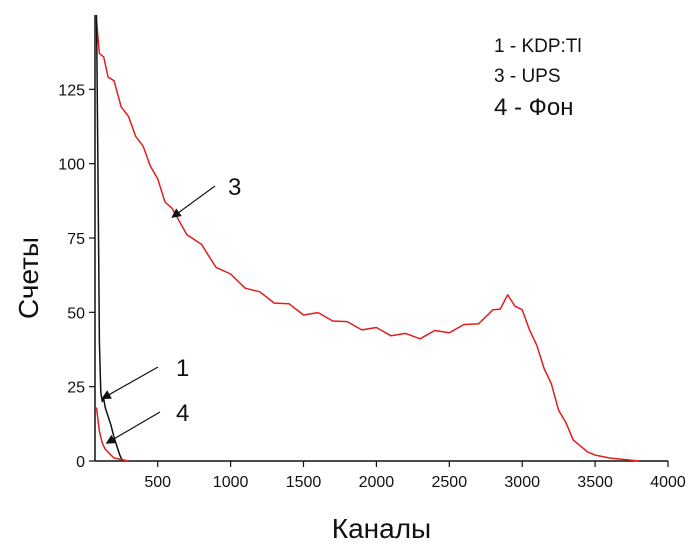  What do you see at coordinates (534, 107) in the screenshot?
I see `legend-entry-background: 4 - Фон` at bounding box center [534, 107].